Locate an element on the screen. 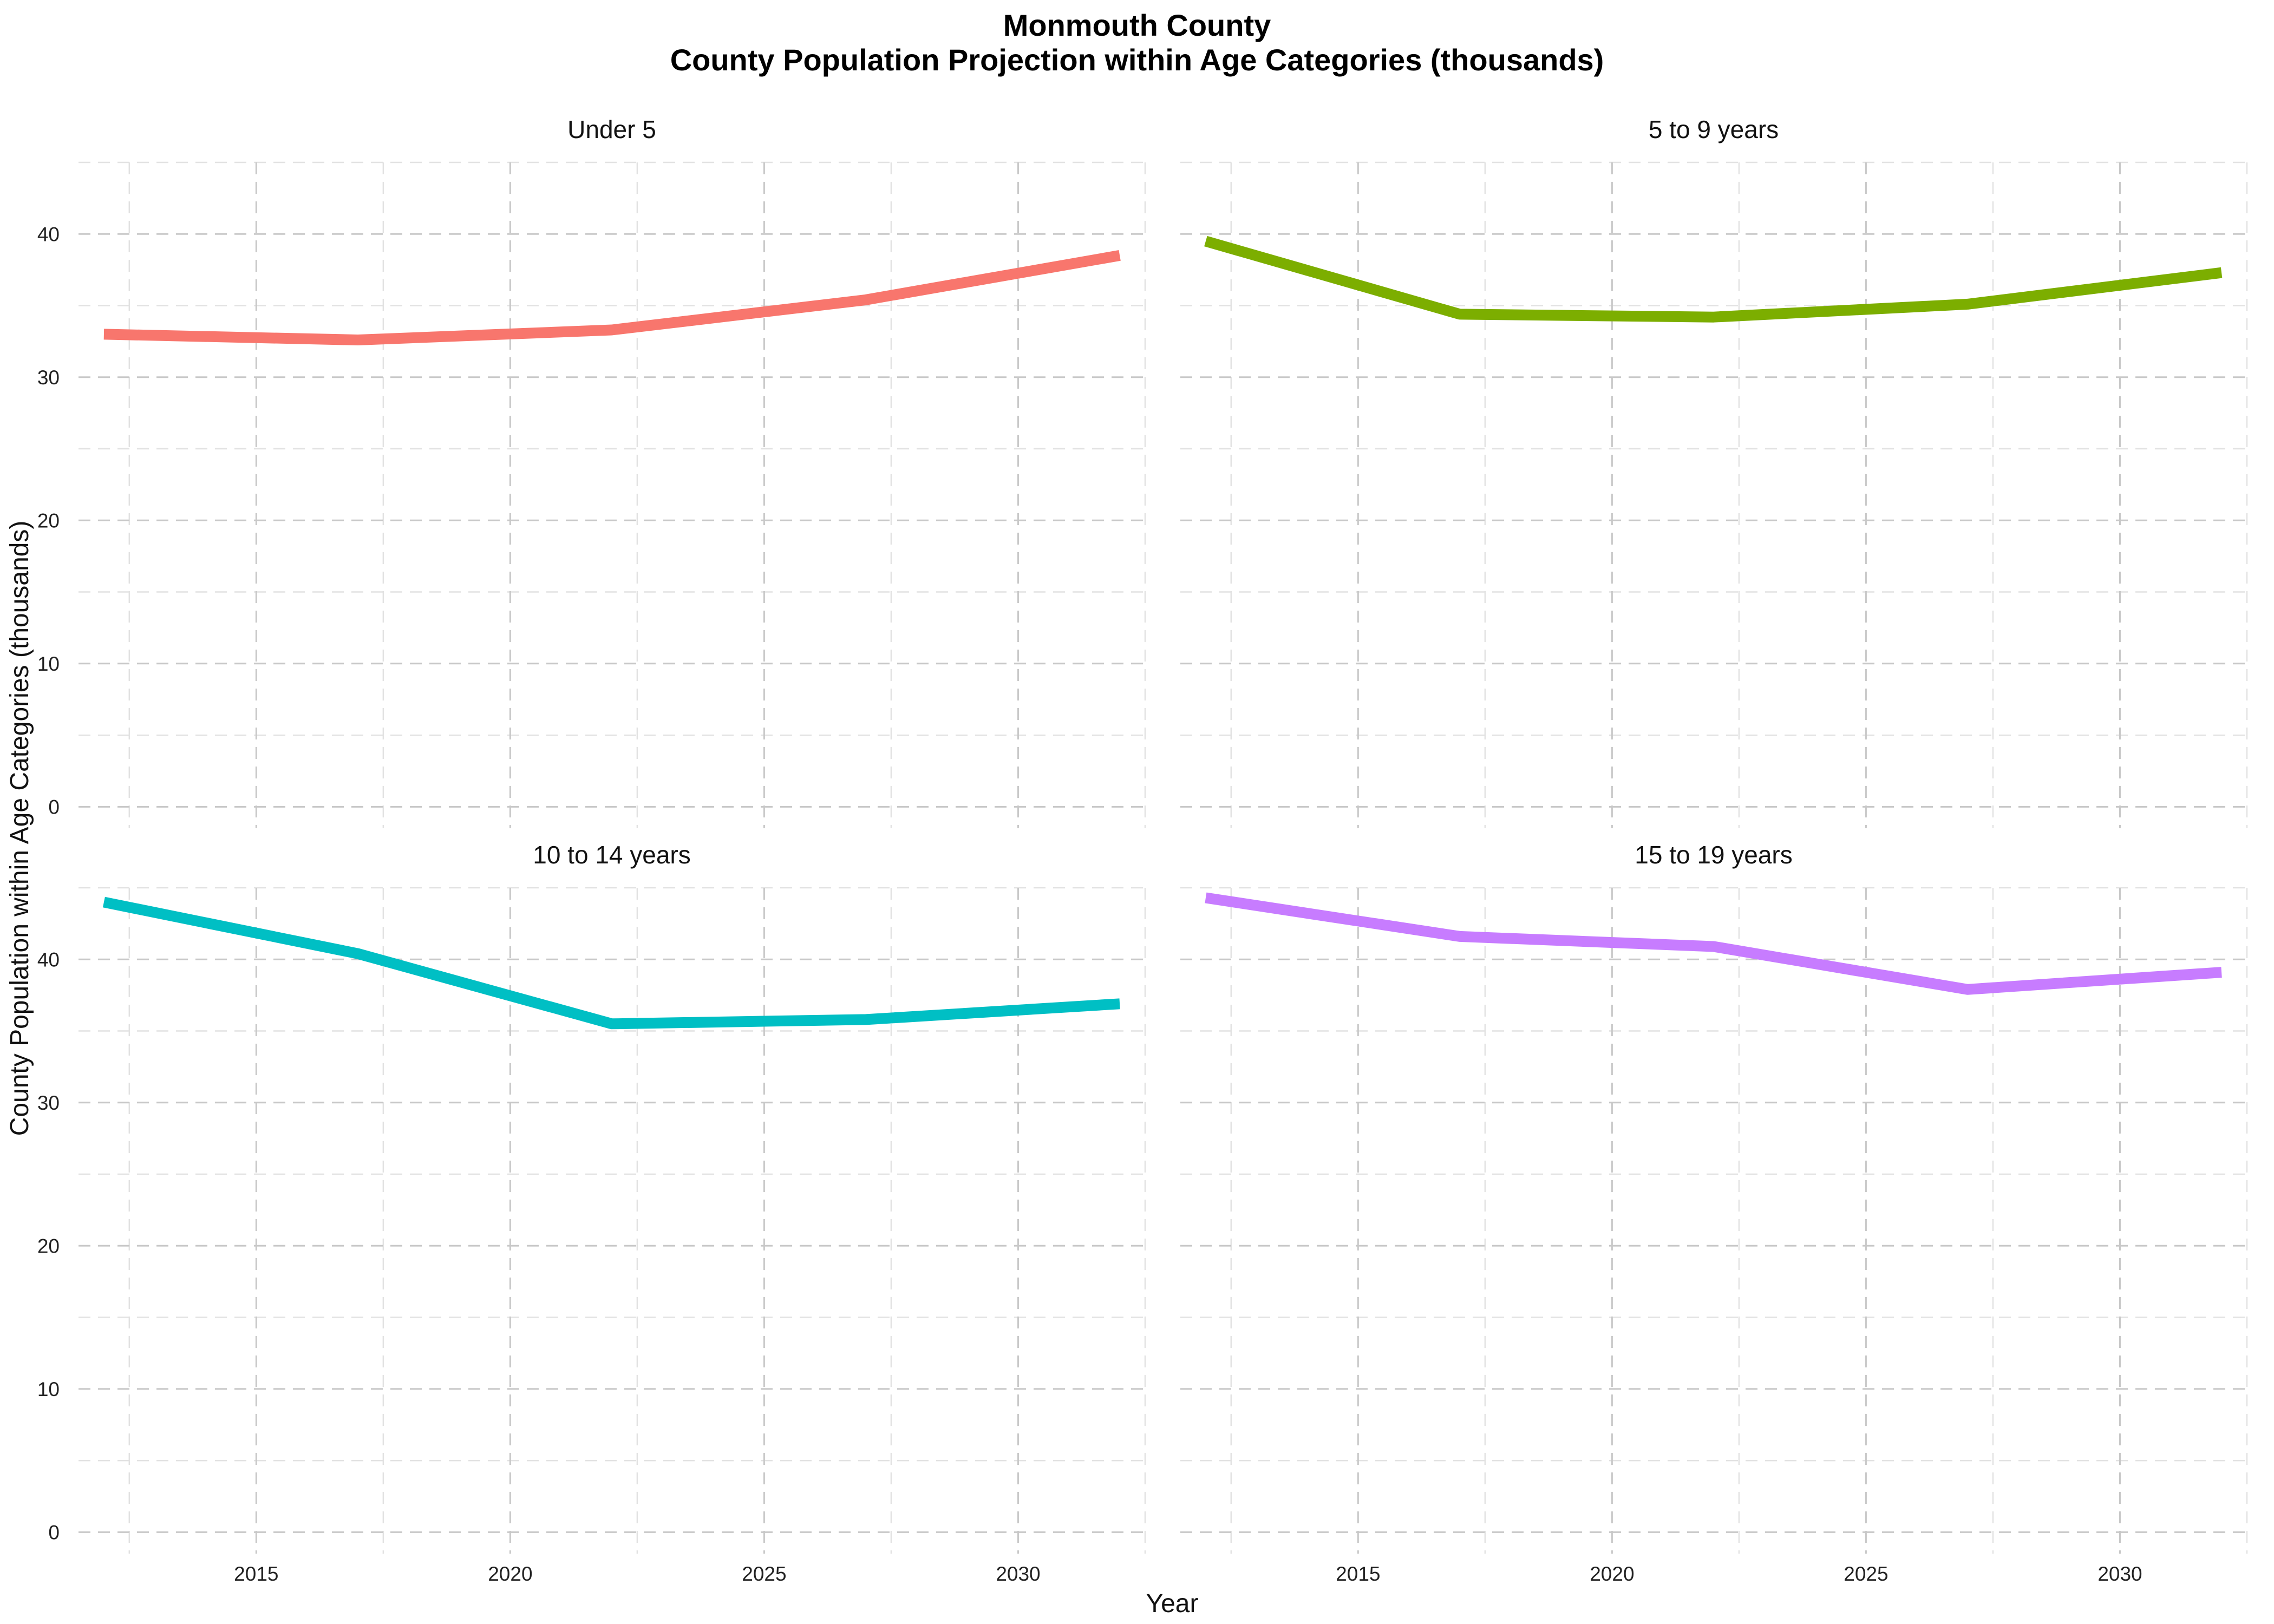 This screenshot has height=1624, width=2274. facet-label: 10 to 14 years is located at coordinates (612, 855).